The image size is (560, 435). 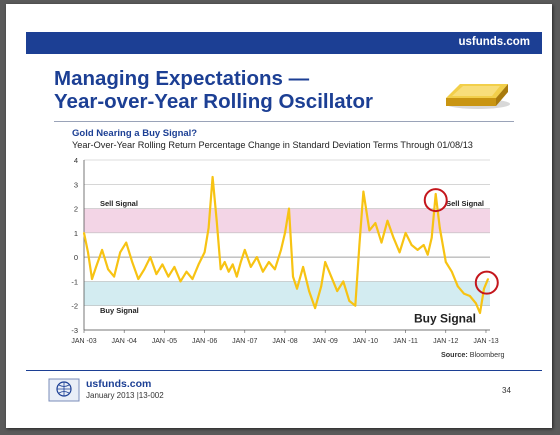 What do you see at coordinates (284, 121) in the screenshot?
I see `title-divider` at bounding box center [284, 121].